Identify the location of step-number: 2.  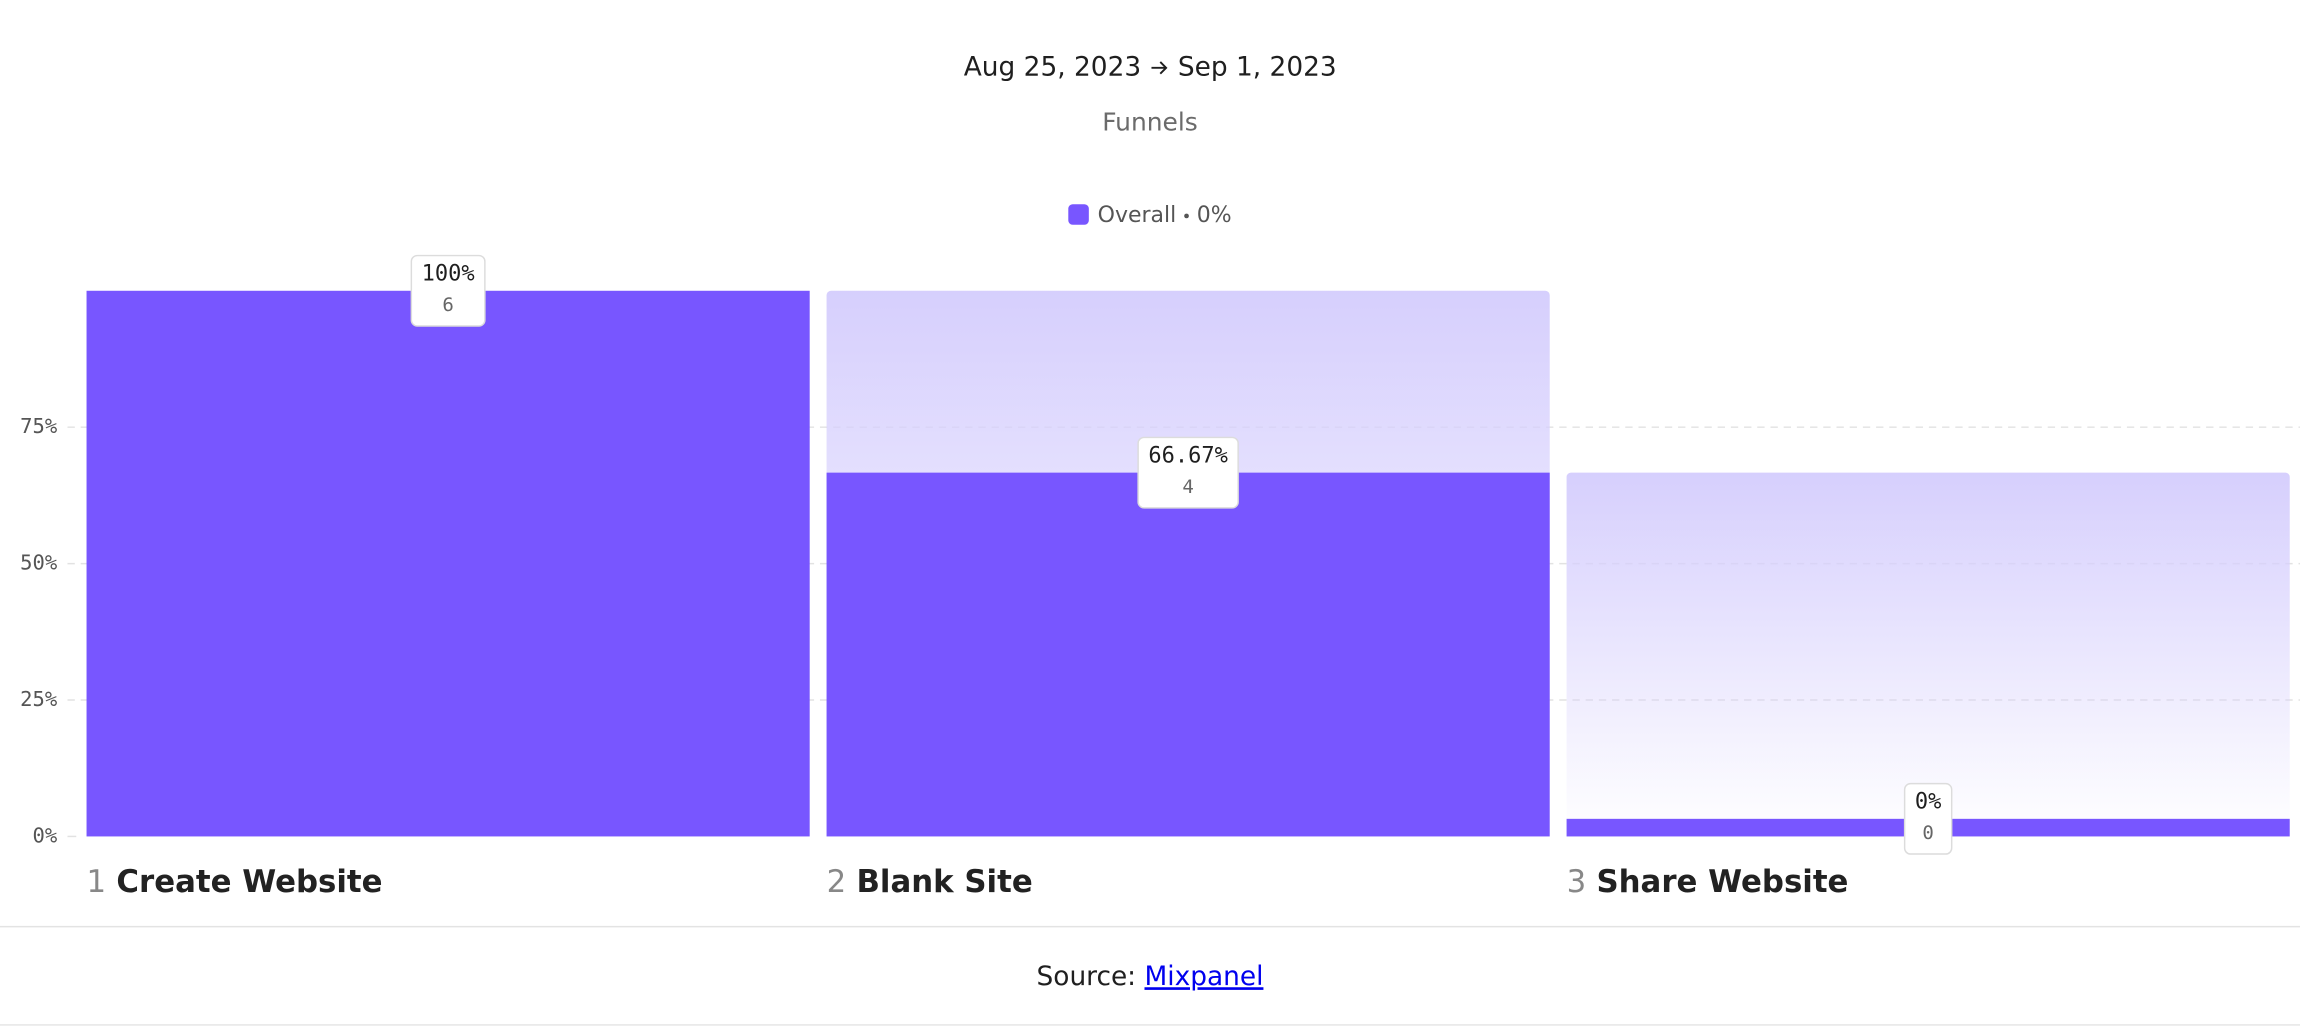
(837, 882).